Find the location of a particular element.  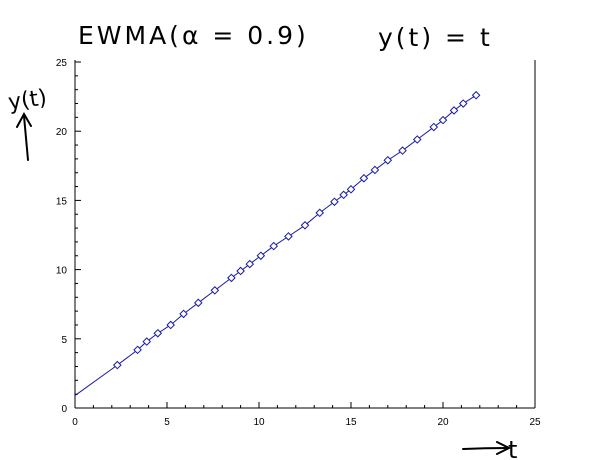

x-axis-label: t is located at coordinates (512, 448).